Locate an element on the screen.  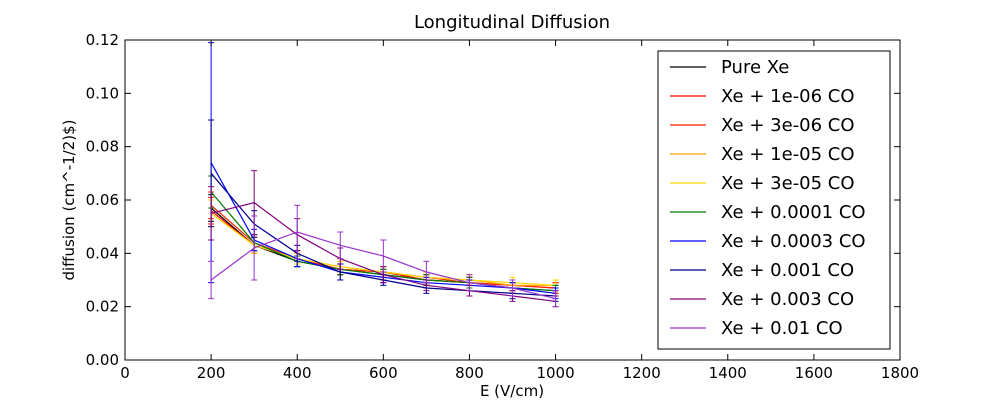
legend-label: Xe + 0.001 CO is located at coordinates (787, 270).